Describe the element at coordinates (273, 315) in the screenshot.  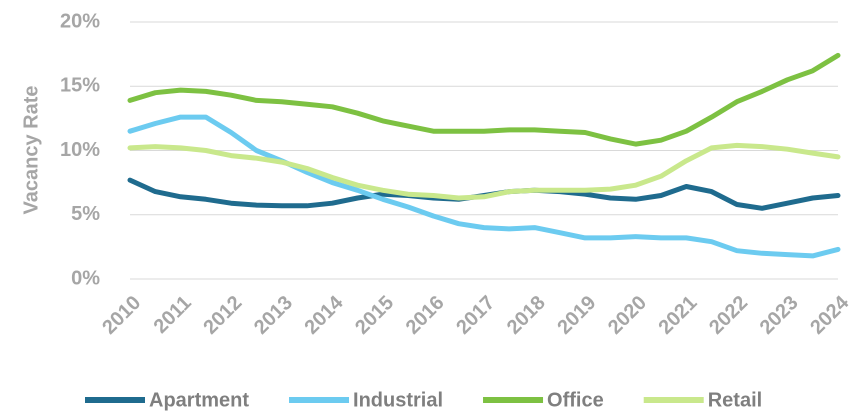
I see `x-tick-label: 2013` at that location.